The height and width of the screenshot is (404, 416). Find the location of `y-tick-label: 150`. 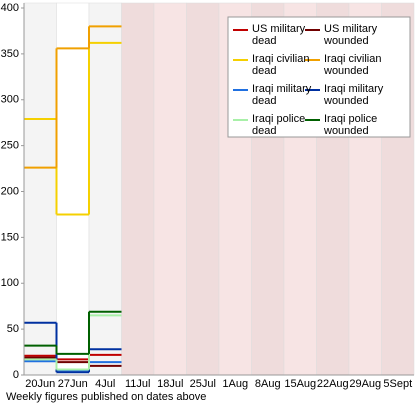

y-tick-label: 150 is located at coordinates (10, 237).